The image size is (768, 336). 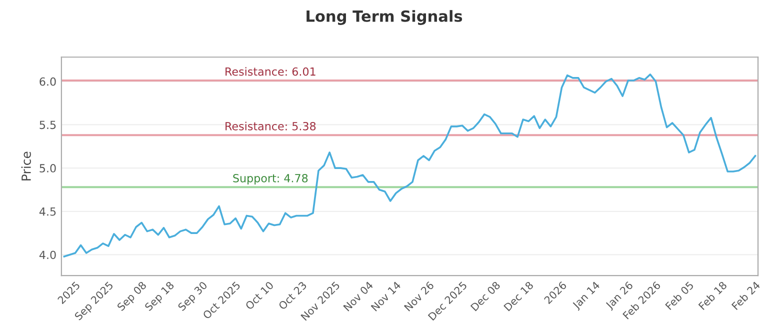 I want to click on y-tick-label: 5.0, so click(x=48, y=168).